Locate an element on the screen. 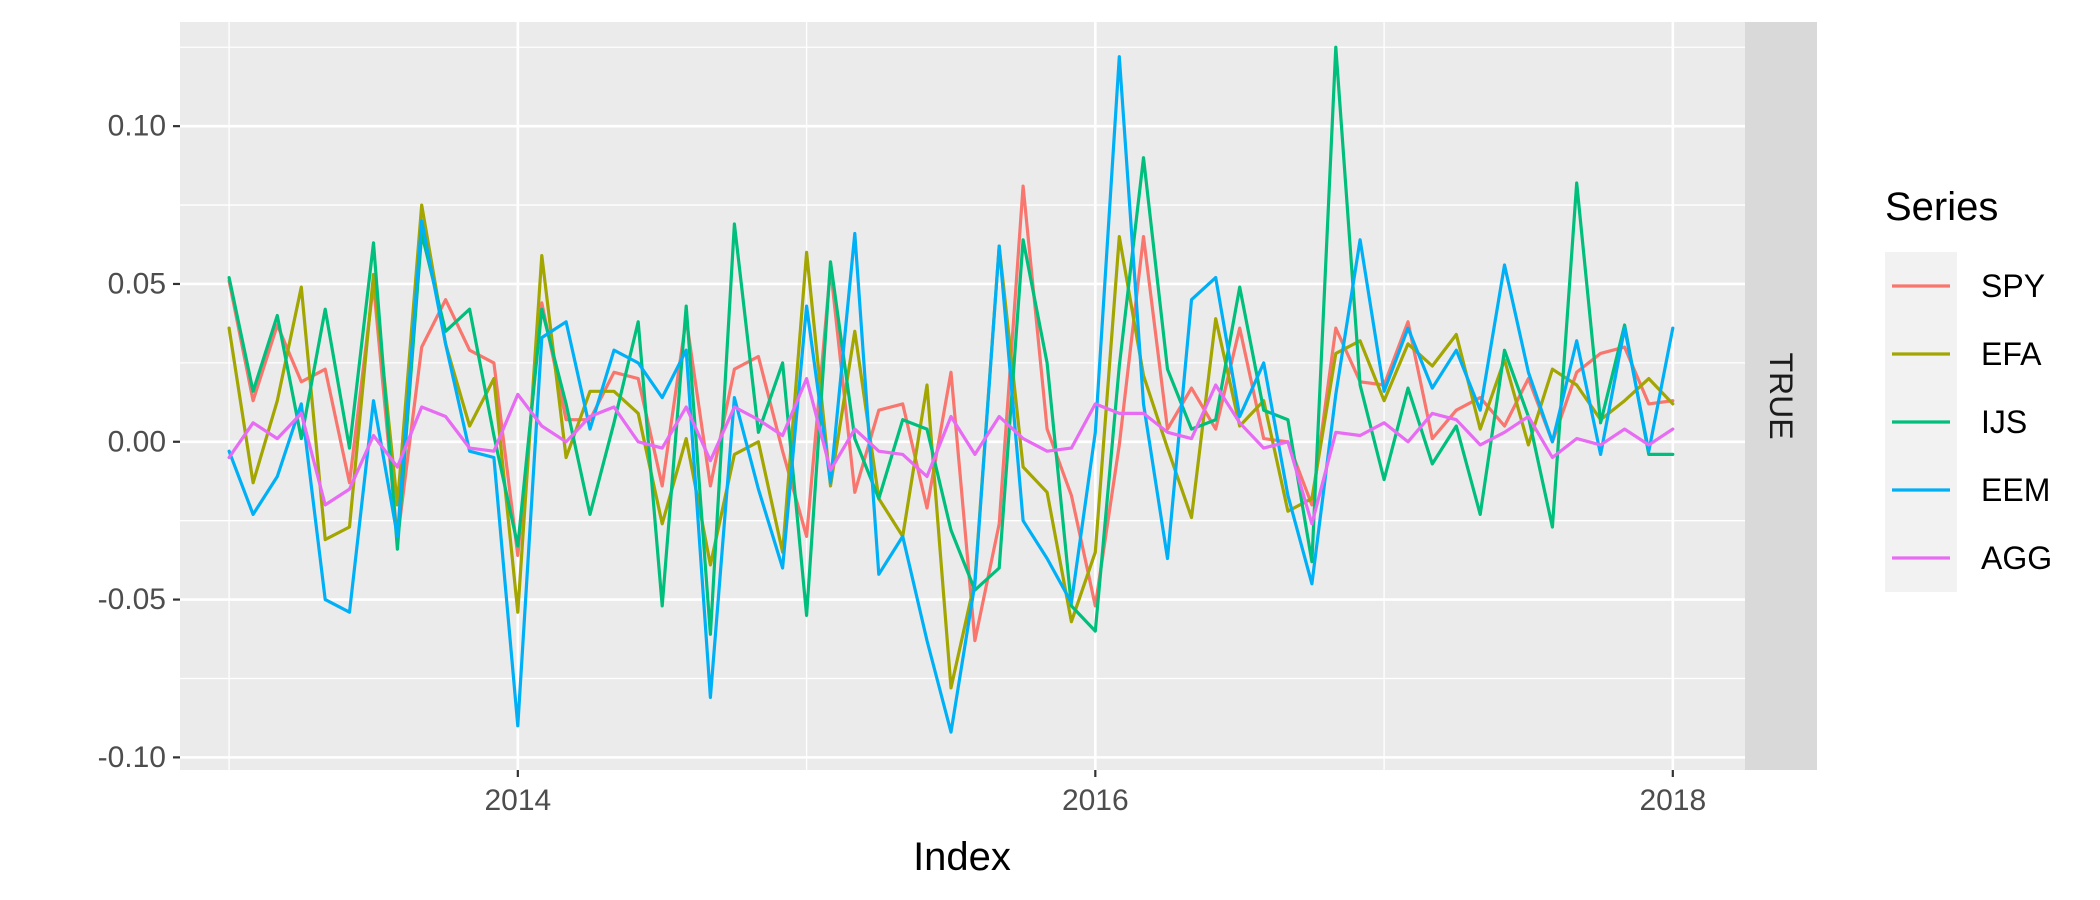 This screenshot has height=900, width=2100. facet-strip is located at coordinates (1781, 396).